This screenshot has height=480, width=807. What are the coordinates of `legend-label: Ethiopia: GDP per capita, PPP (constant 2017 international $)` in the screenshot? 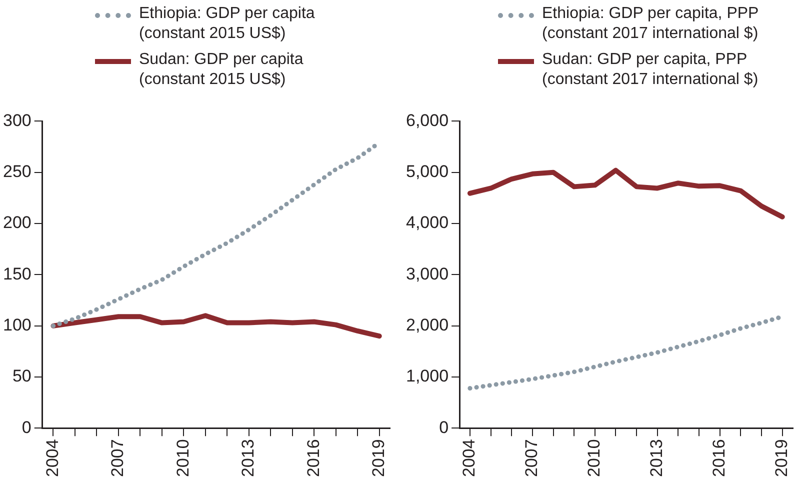 It's located at (651, 24).